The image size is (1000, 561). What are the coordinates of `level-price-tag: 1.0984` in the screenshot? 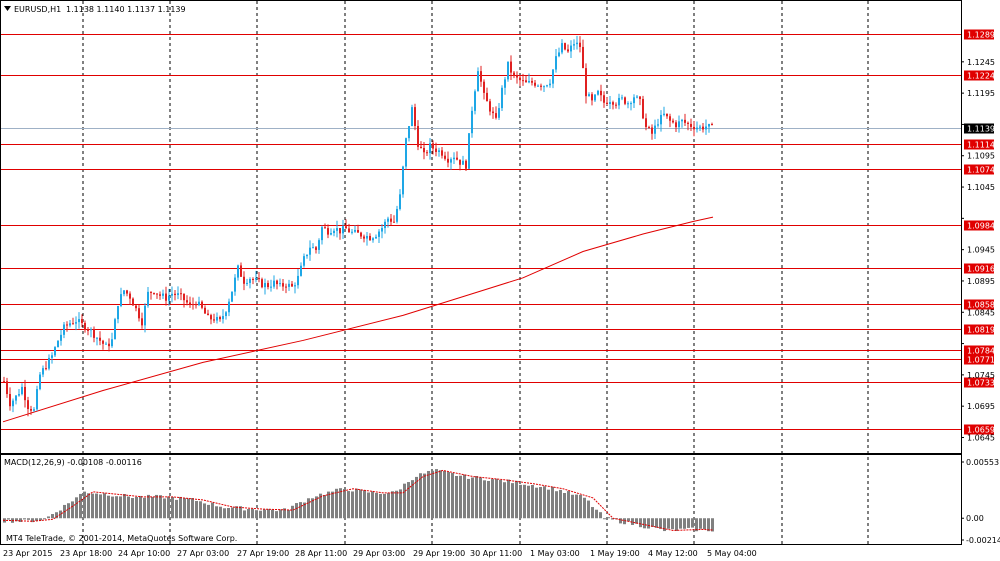 It's located at (979, 225).